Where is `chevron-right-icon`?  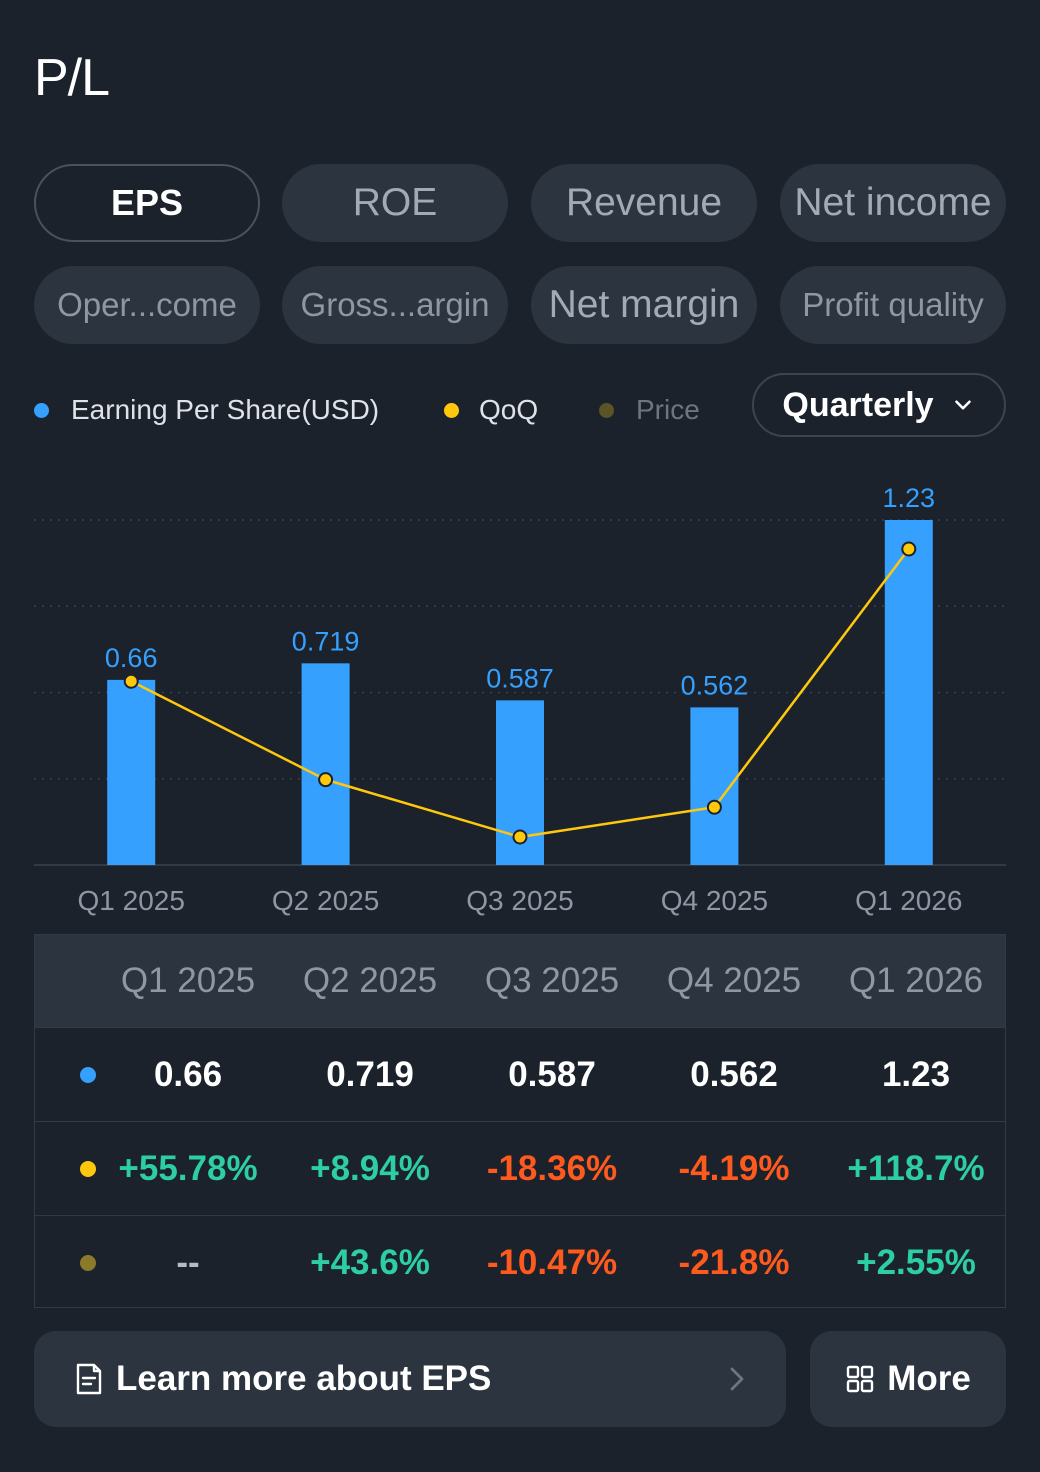 chevron-right-icon is located at coordinates (737, 1379).